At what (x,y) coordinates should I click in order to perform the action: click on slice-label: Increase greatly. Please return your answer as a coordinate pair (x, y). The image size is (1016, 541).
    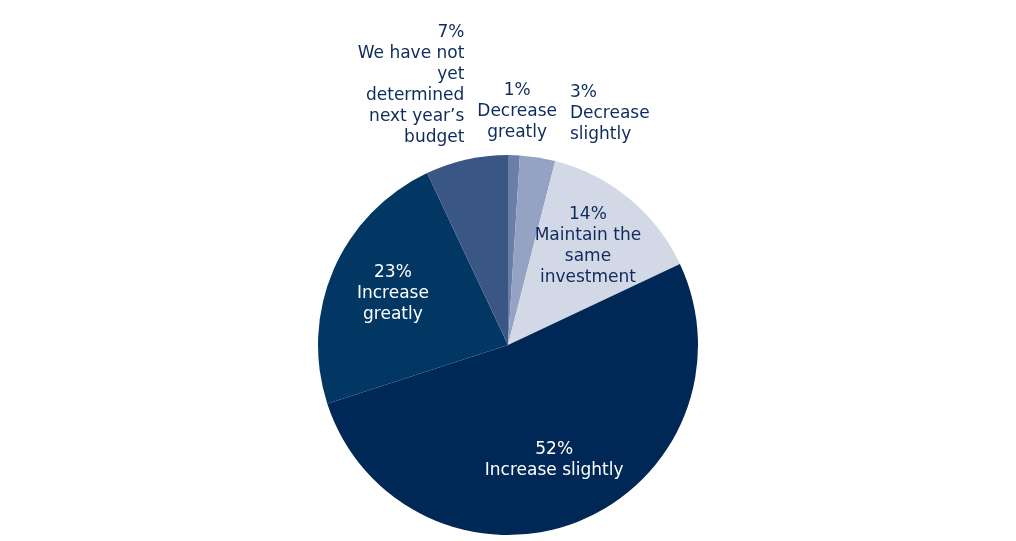
    Looking at the image, I should click on (392, 302).